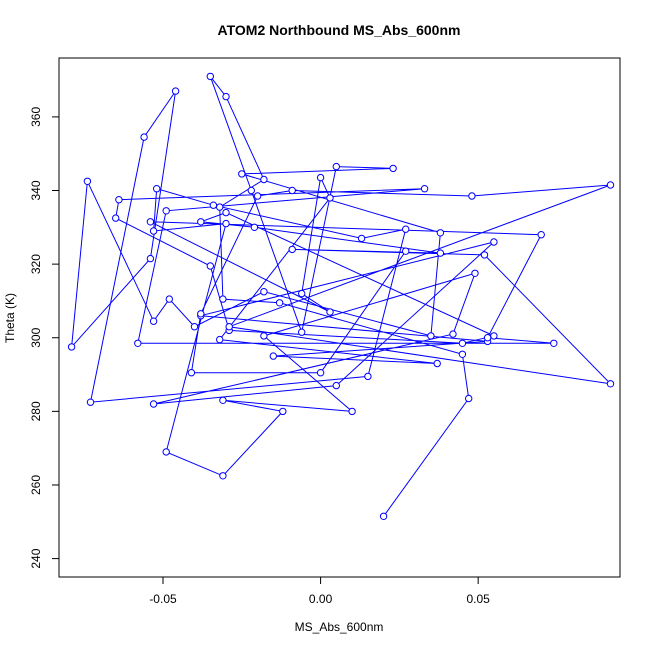  What do you see at coordinates (10, 318) in the screenshot?
I see `y-axis-label: Theta (K)` at bounding box center [10, 318].